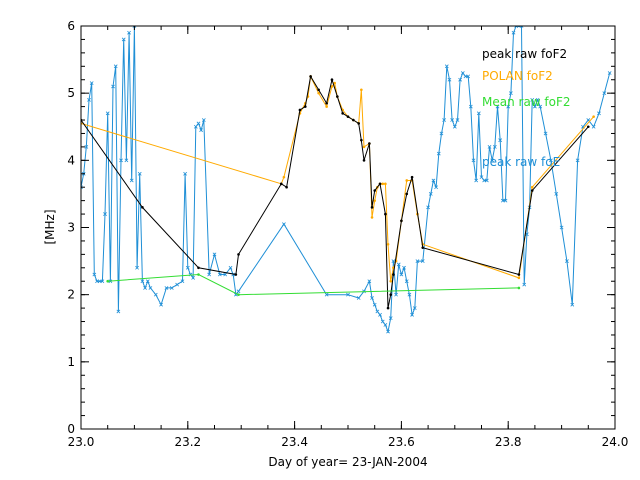  Describe the element at coordinates (71, 295) in the screenshot. I see `y-tick-label: 2` at that location.